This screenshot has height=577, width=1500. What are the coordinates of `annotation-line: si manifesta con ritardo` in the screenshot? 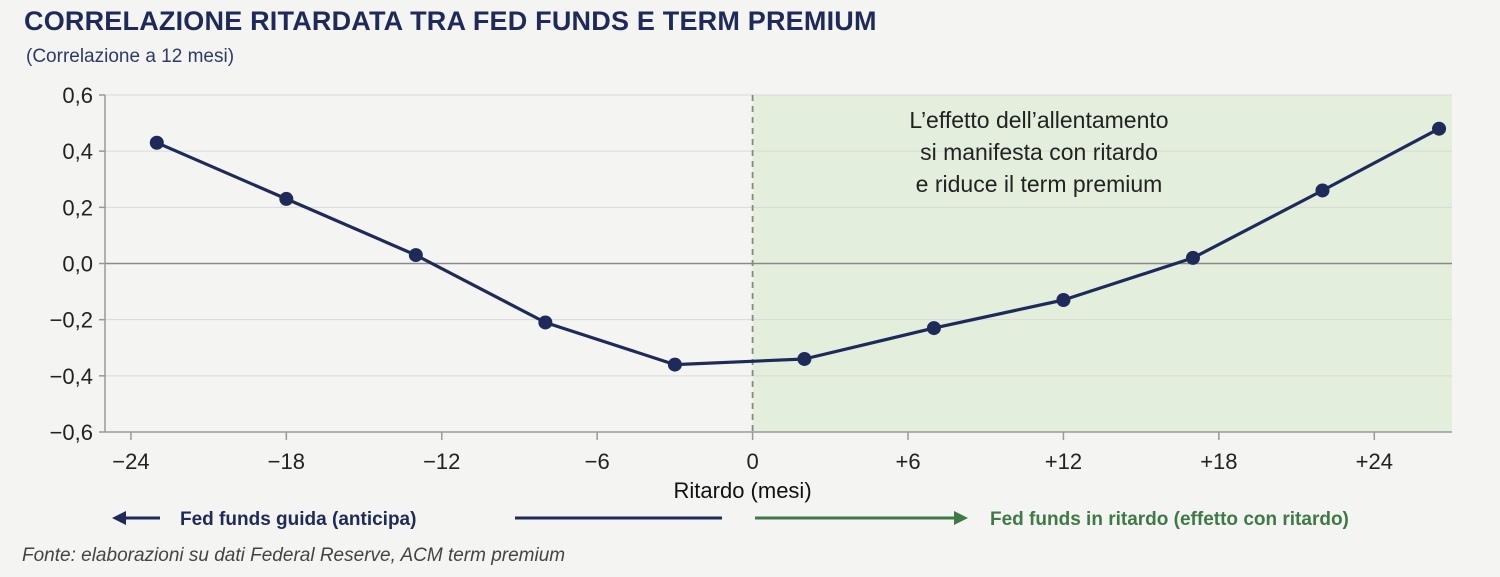 It's located at (1039, 152).